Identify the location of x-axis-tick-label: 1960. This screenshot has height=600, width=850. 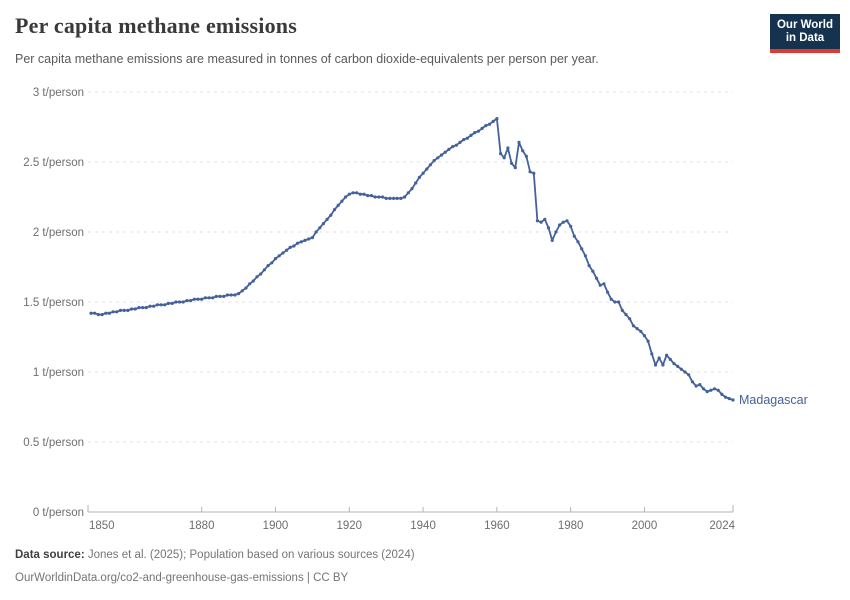
(497, 526).